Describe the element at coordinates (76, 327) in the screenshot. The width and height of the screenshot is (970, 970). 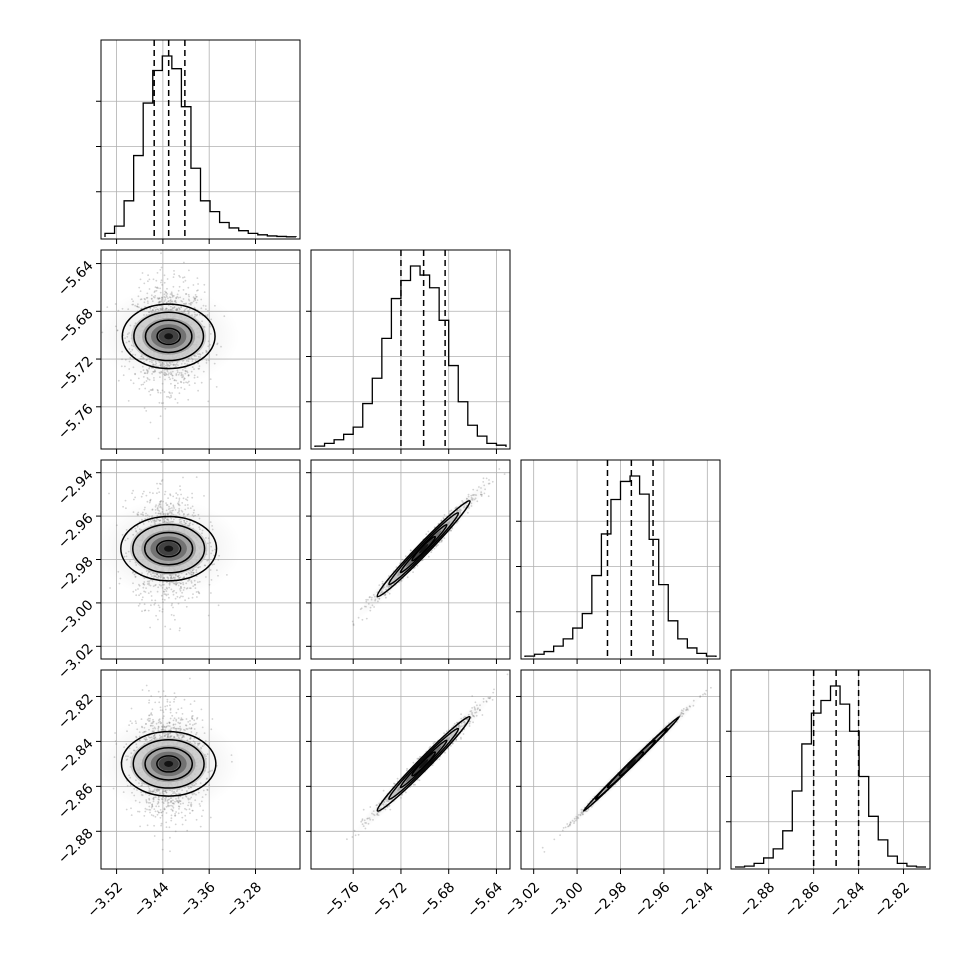
I see `y-tick-label: −5.68` at that location.